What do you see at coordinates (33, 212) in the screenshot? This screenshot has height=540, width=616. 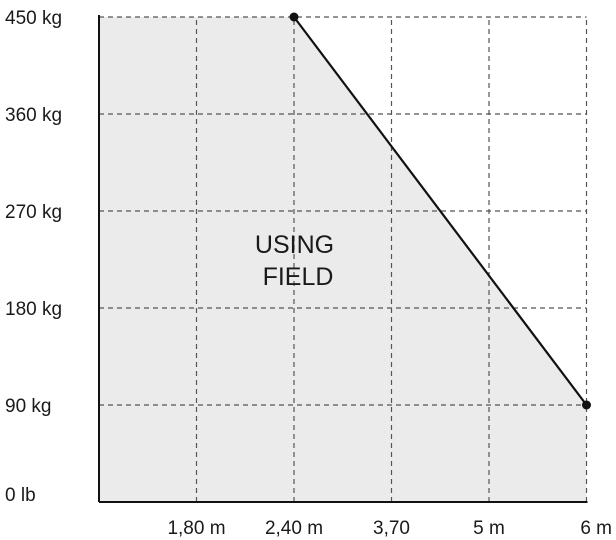 I see `y-tick-label: 270 kg` at bounding box center [33, 212].